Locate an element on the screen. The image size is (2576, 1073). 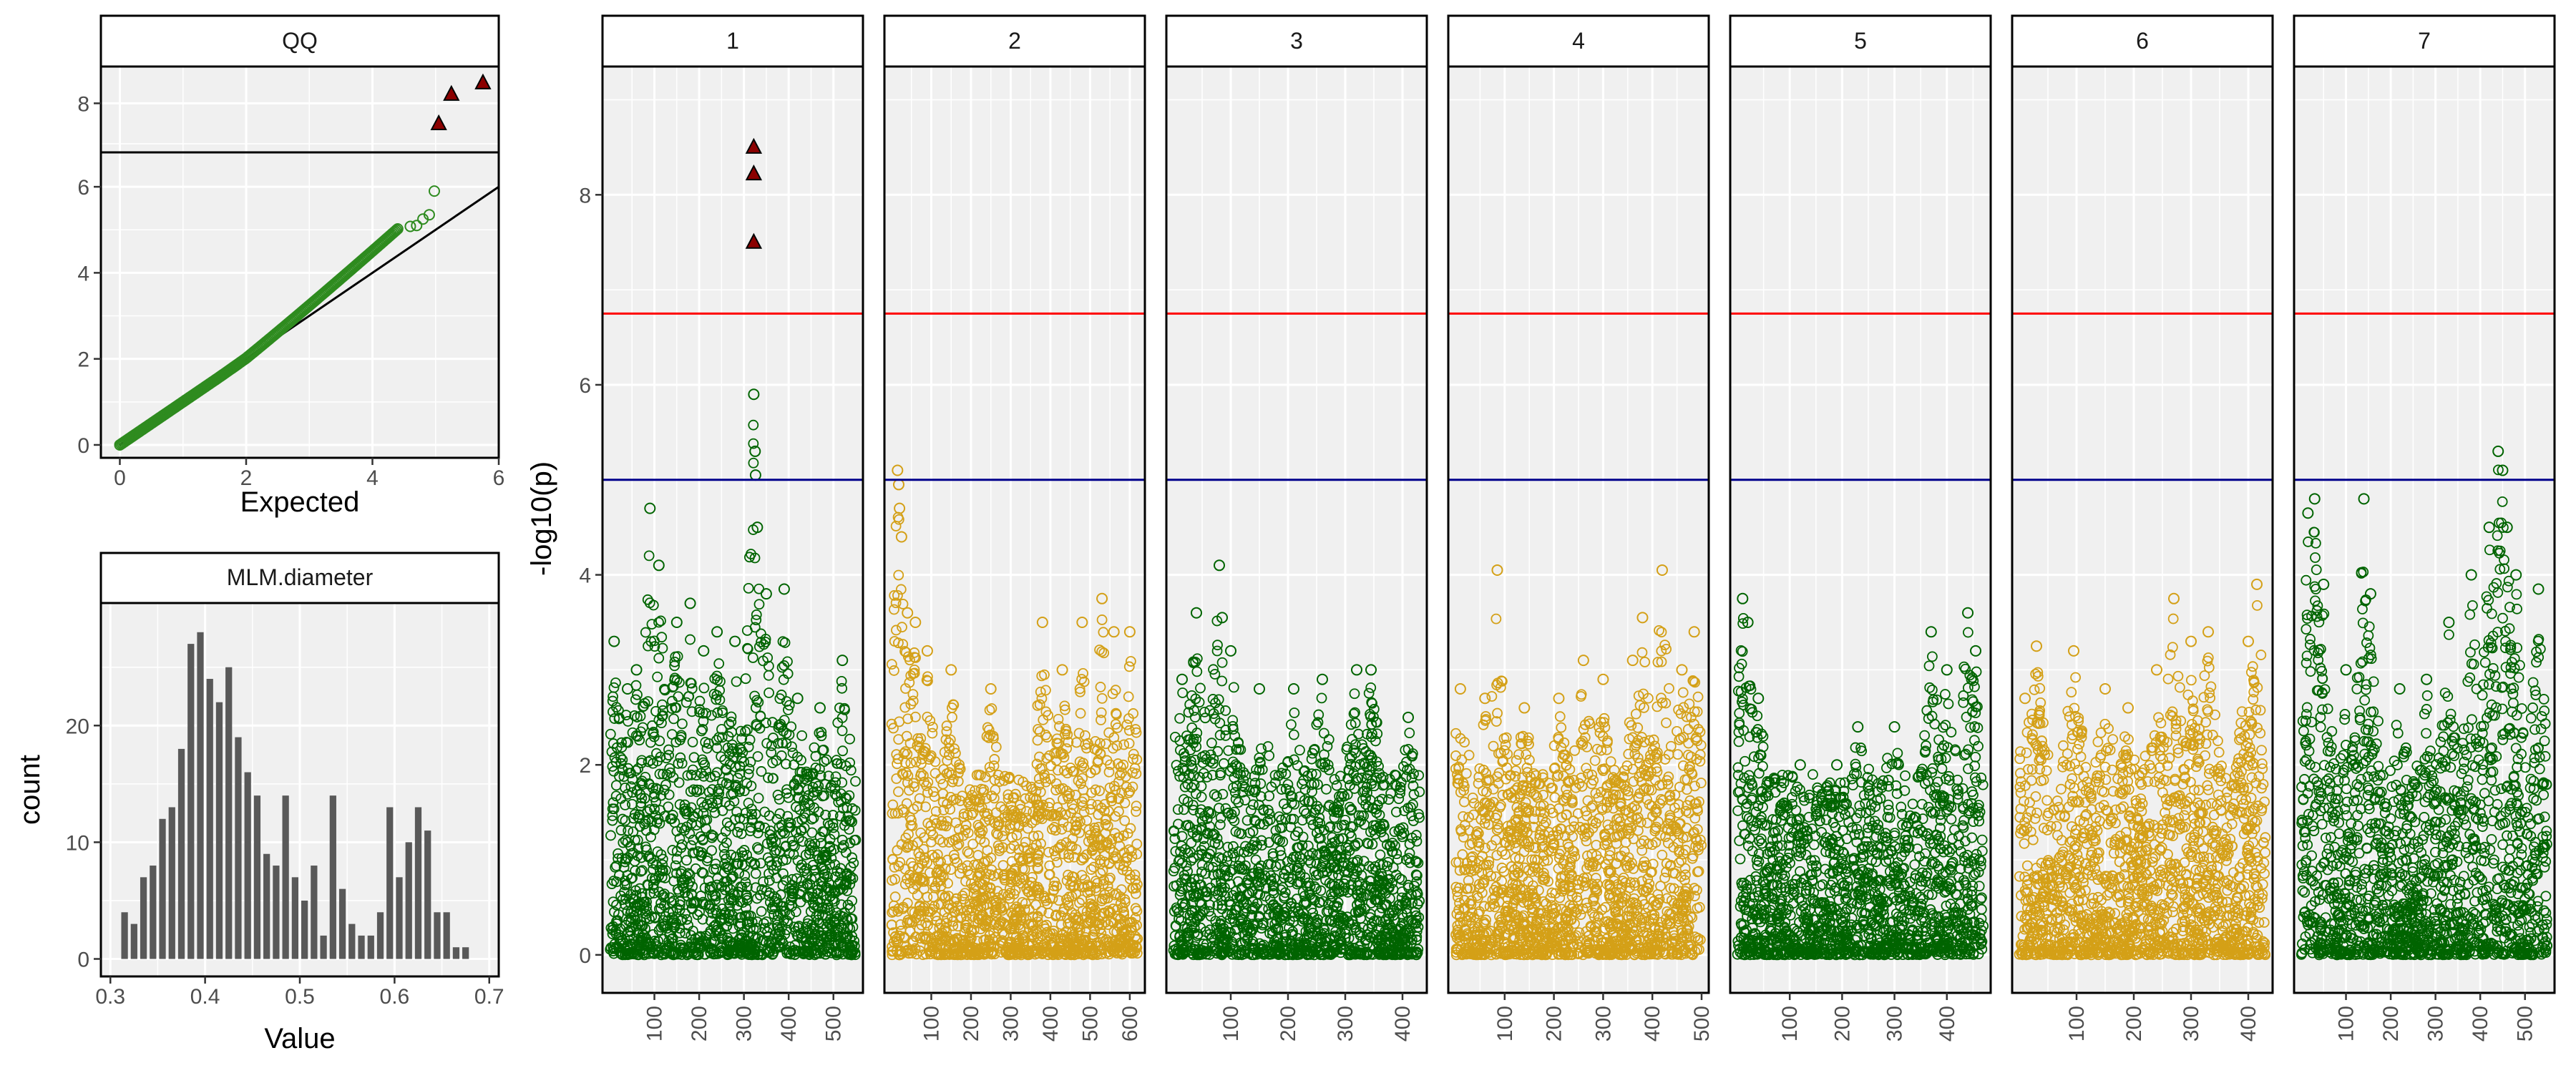
manhattan-x-tick-label: 500 is located at coordinates (1090, 1024).